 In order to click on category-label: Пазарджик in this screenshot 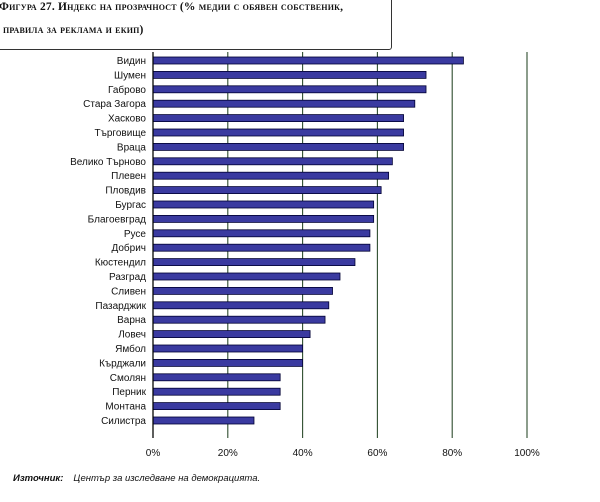, I will do `click(120, 306)`.